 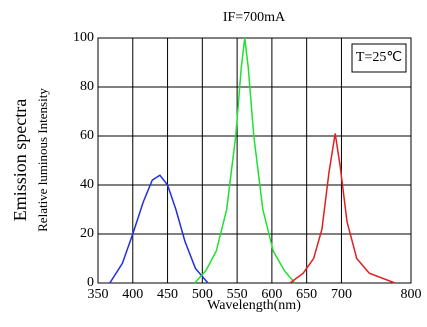 I want to click on x-tick-label: 350, so click(x=98, y=294).